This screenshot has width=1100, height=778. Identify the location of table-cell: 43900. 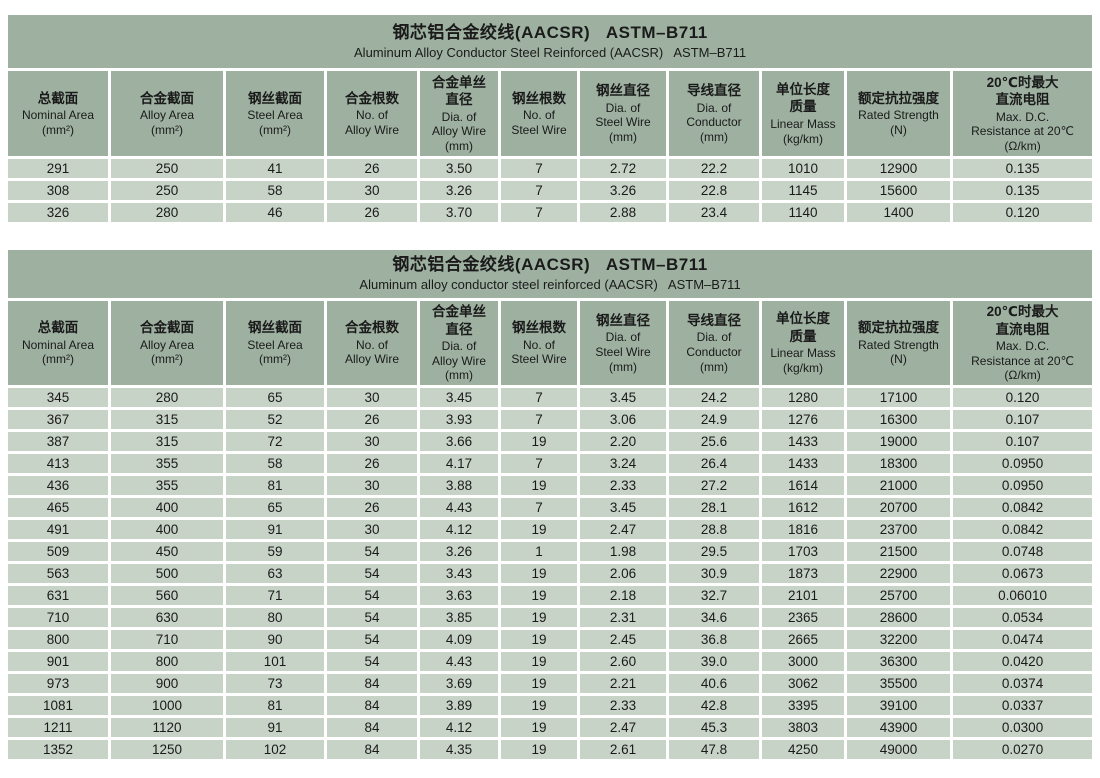
(898, 727).